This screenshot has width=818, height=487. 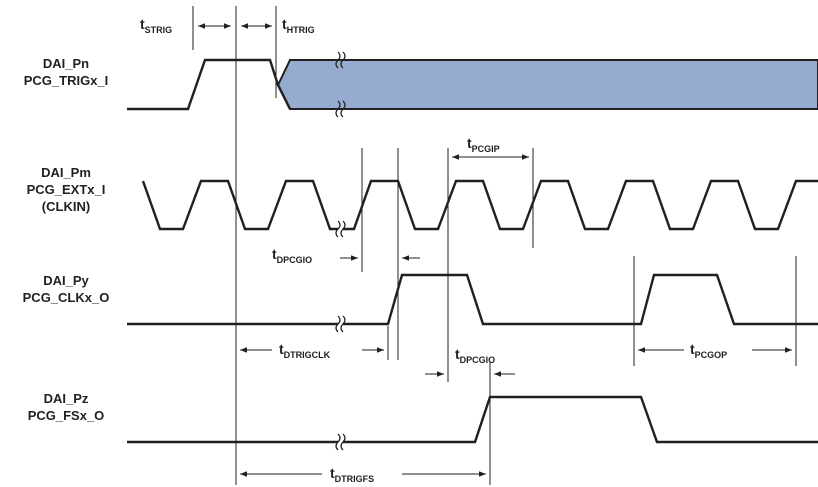 What do you see at coordinates (472, 423) in the screenshot?
I see `fs-waveform` at bounding box center [472, 423].